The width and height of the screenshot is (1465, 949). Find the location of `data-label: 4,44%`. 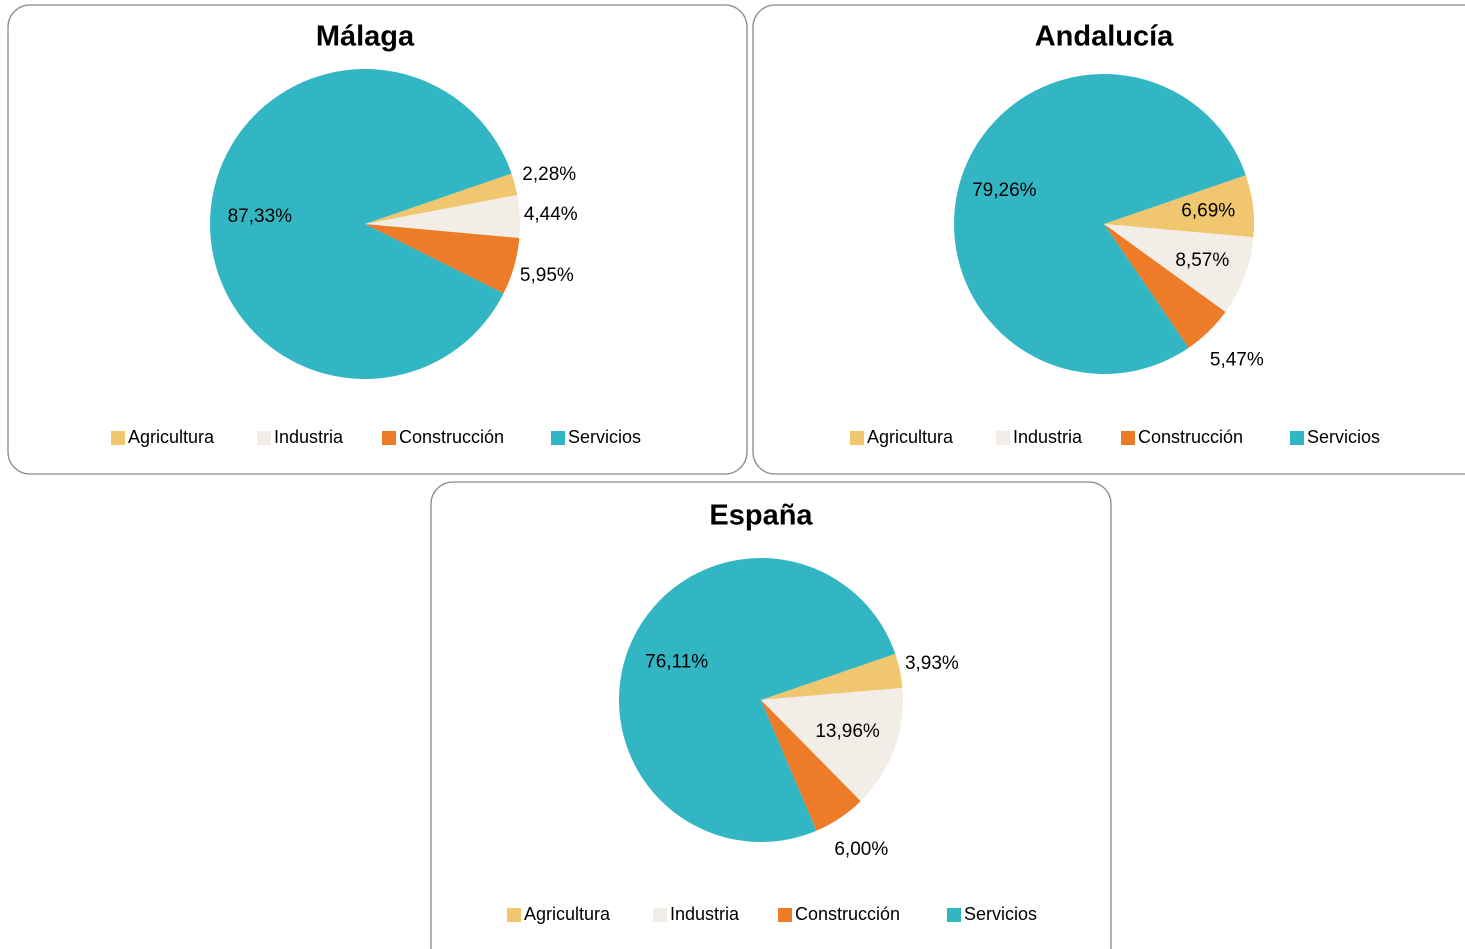

data-label: 4,44% is located at coordinates (551, 214).